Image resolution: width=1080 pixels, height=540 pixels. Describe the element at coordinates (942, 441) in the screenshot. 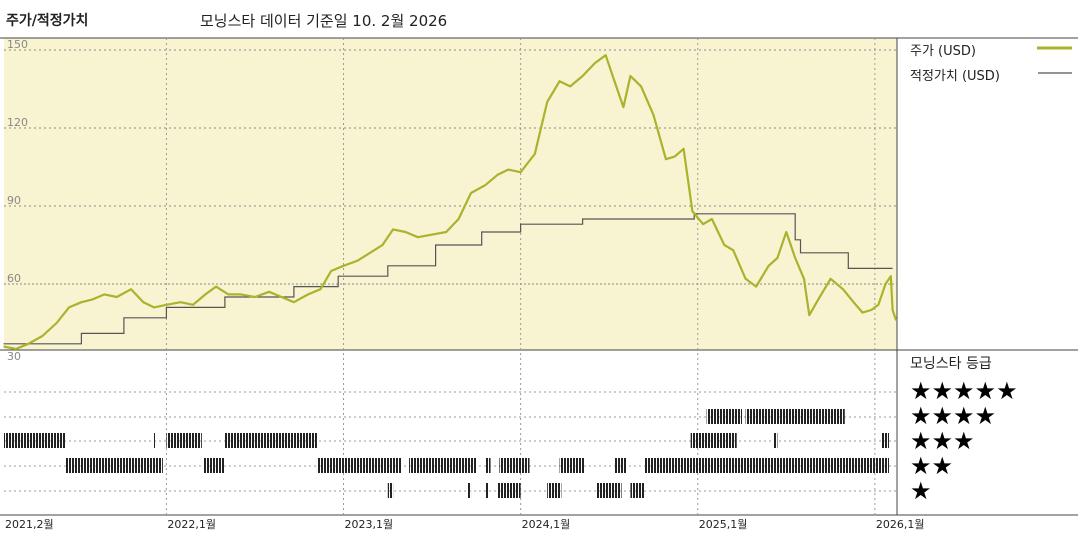

I see `rating-3-stars: ★★★` at that location.